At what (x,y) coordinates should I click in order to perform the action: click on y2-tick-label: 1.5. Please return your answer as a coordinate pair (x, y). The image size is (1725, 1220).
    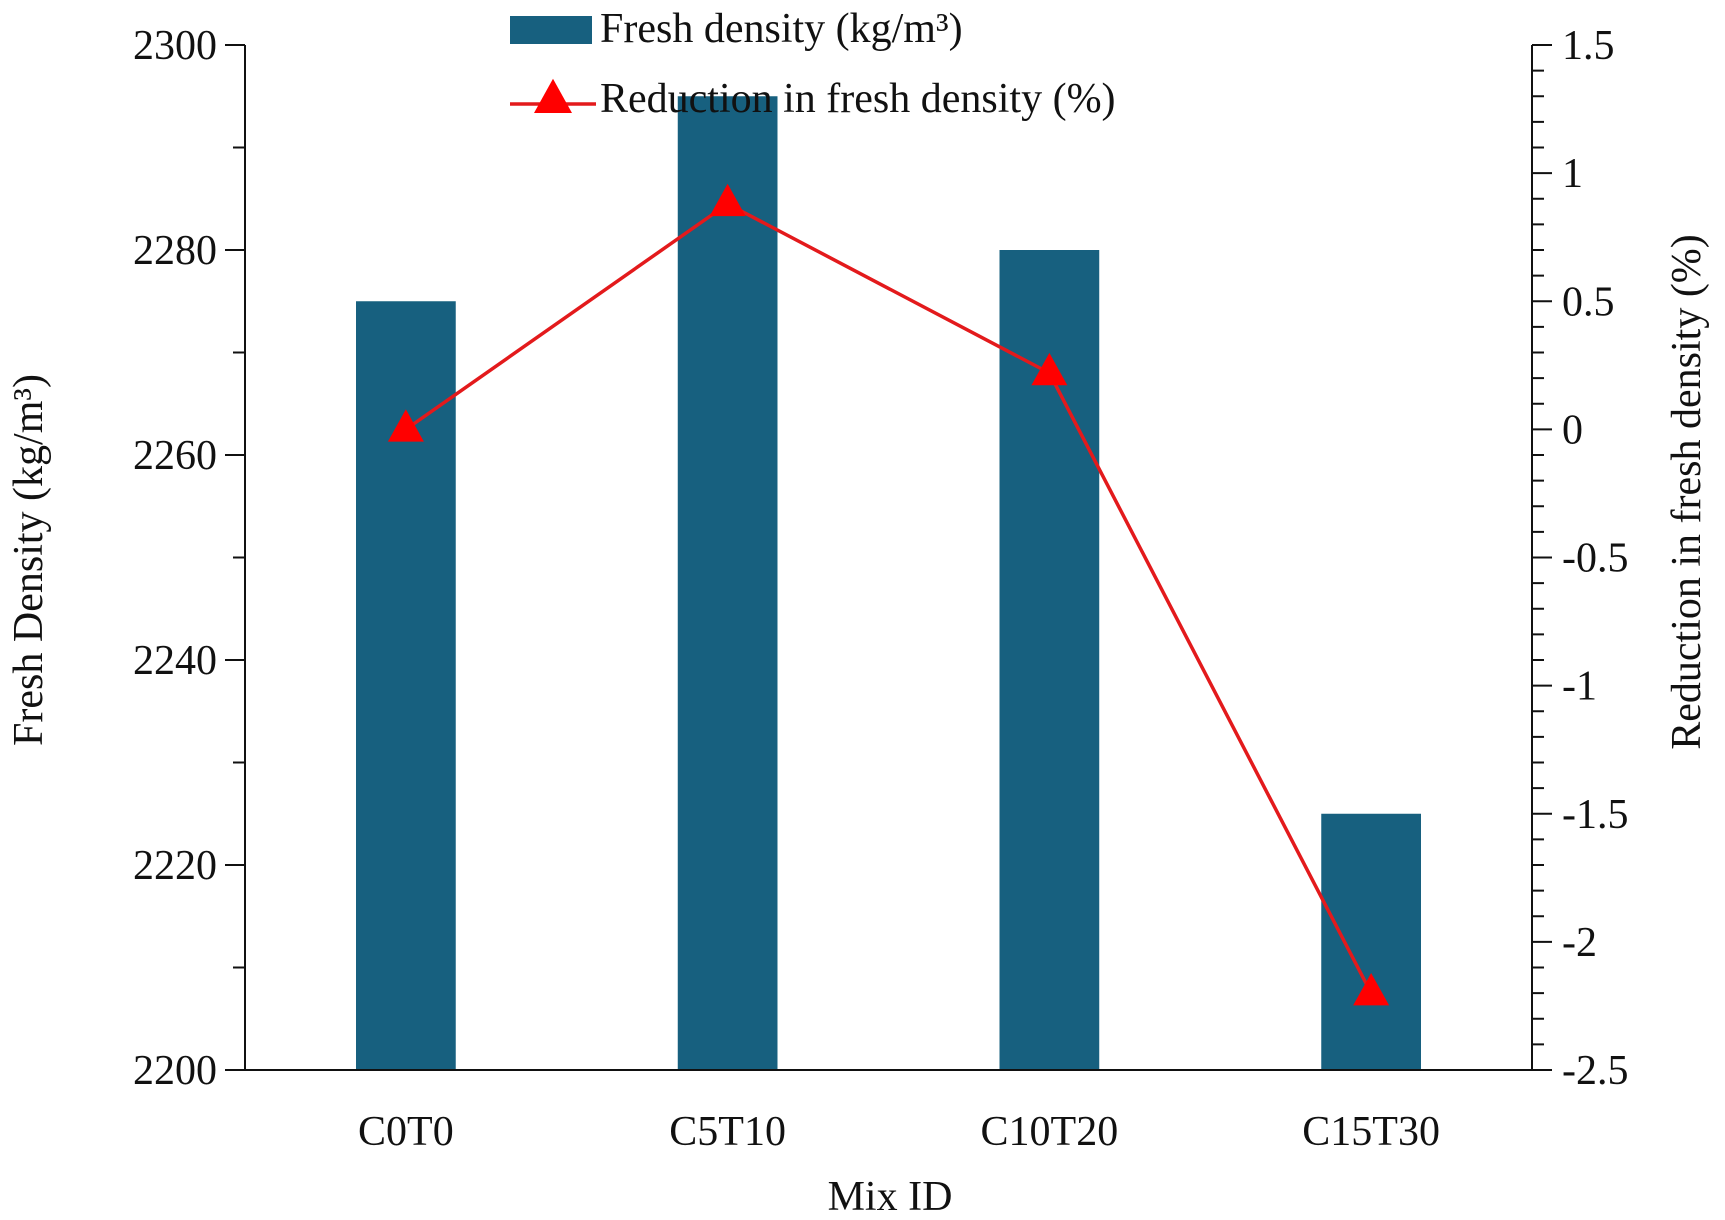
    Looking at the image, I should click on (1588, 46).